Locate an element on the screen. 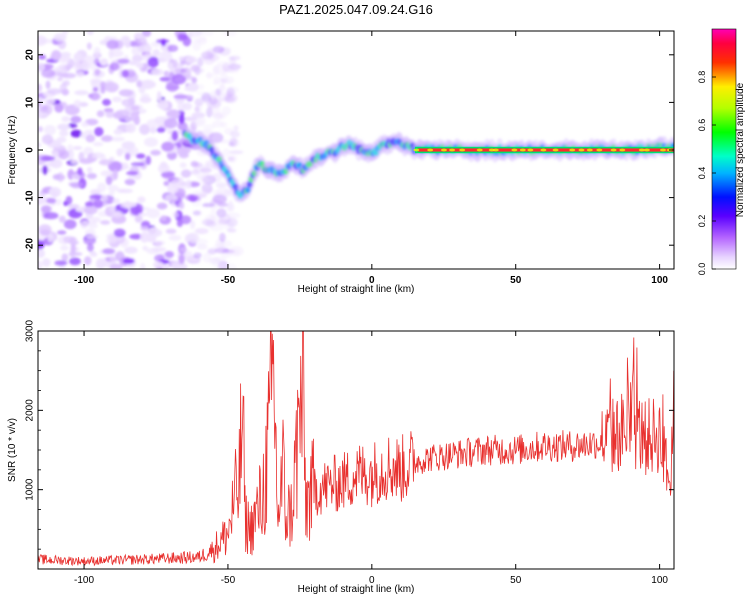 The height and width of the screenshot is (600, 750). snr-y-tick-label: 2000 is located at coordinates (30, 410).